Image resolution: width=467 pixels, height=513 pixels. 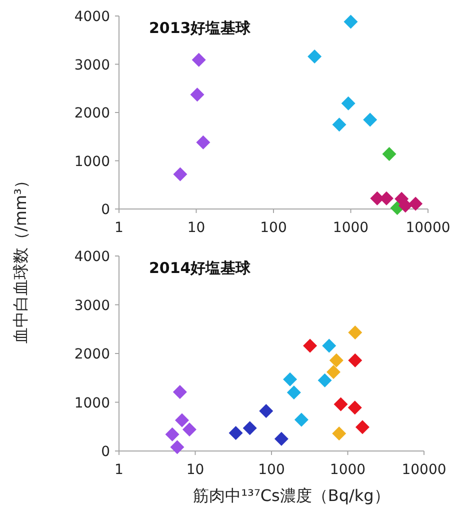 What do you see at coordinates (20, 258) in the screenshot?
I see `y-axis-title: 血中白血球数（/mm³）` at bounding box center [20, 258].